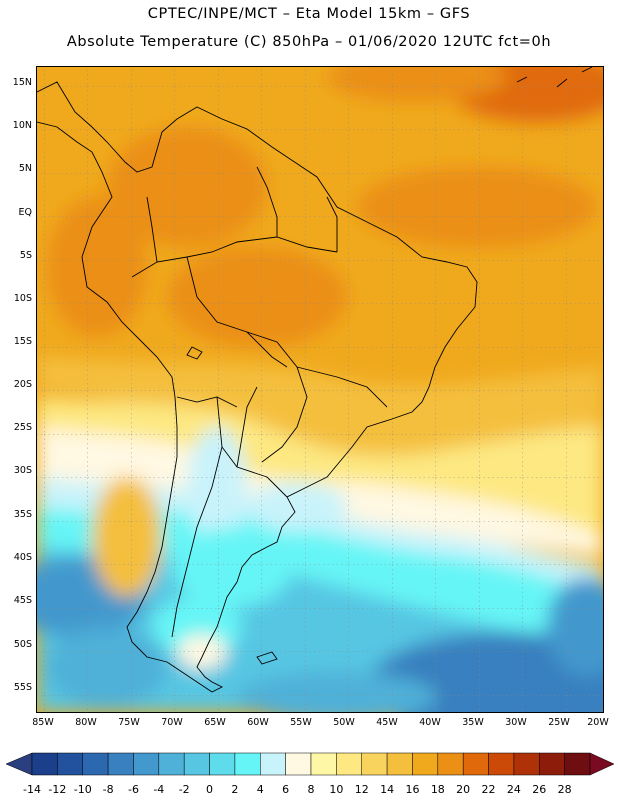 This screenshot has height=800, width=618. What do you see at coordinates (57, 789) in the screenshot?
I see `colorbar-tick-label: -12` at bounding box center [57, 789].